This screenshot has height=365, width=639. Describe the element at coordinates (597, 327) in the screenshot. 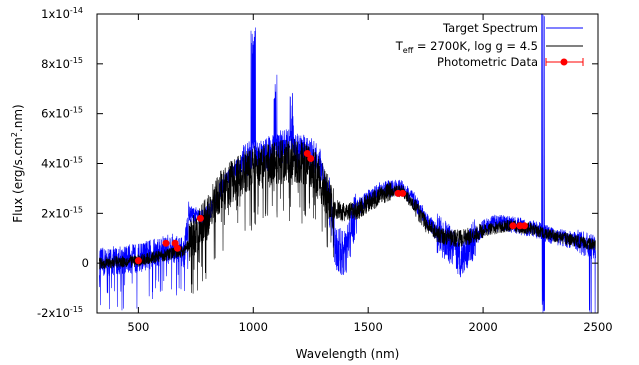

I see `x-tick-label: 2500` at that location.